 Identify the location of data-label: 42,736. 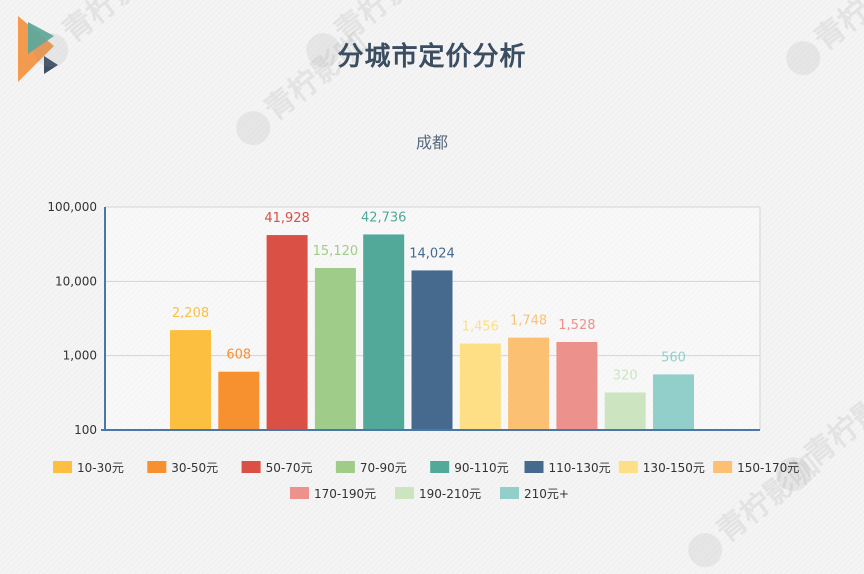
(384, 217).